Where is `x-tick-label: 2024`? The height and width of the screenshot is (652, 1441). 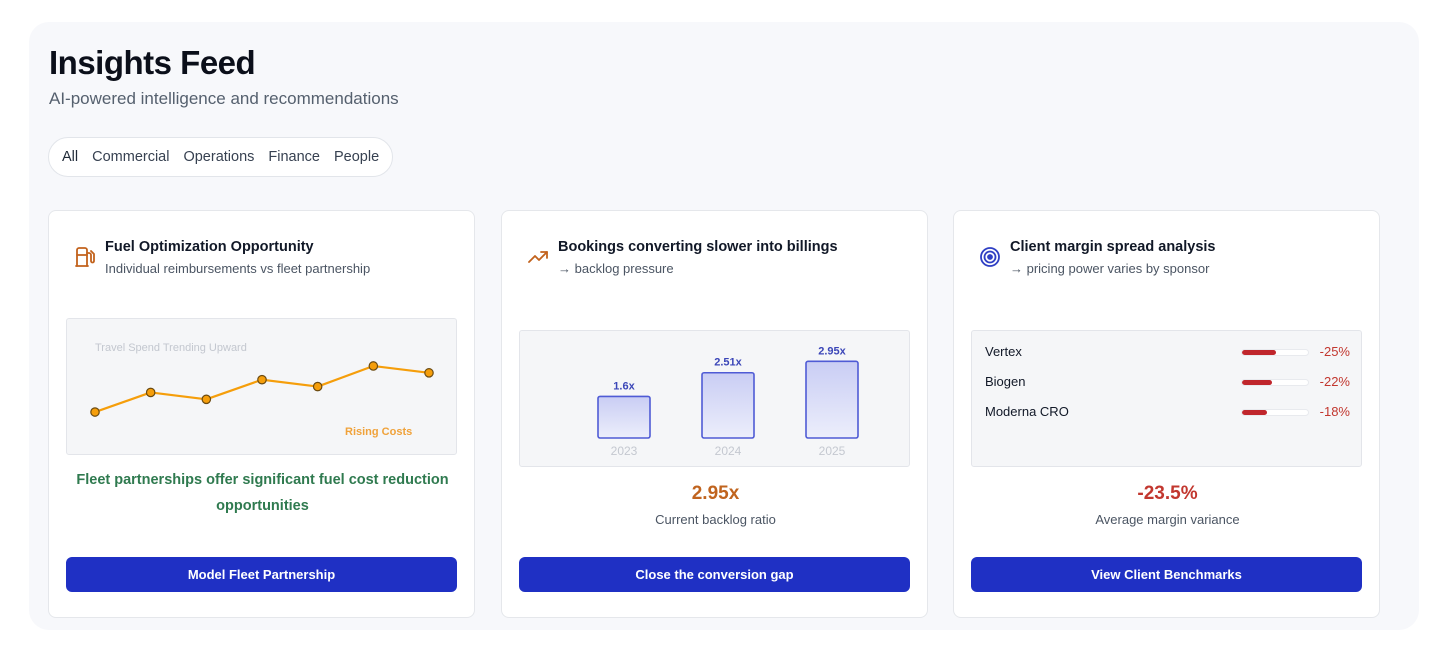
x-tick-label: 2024 is located at coordinates (728, 451).